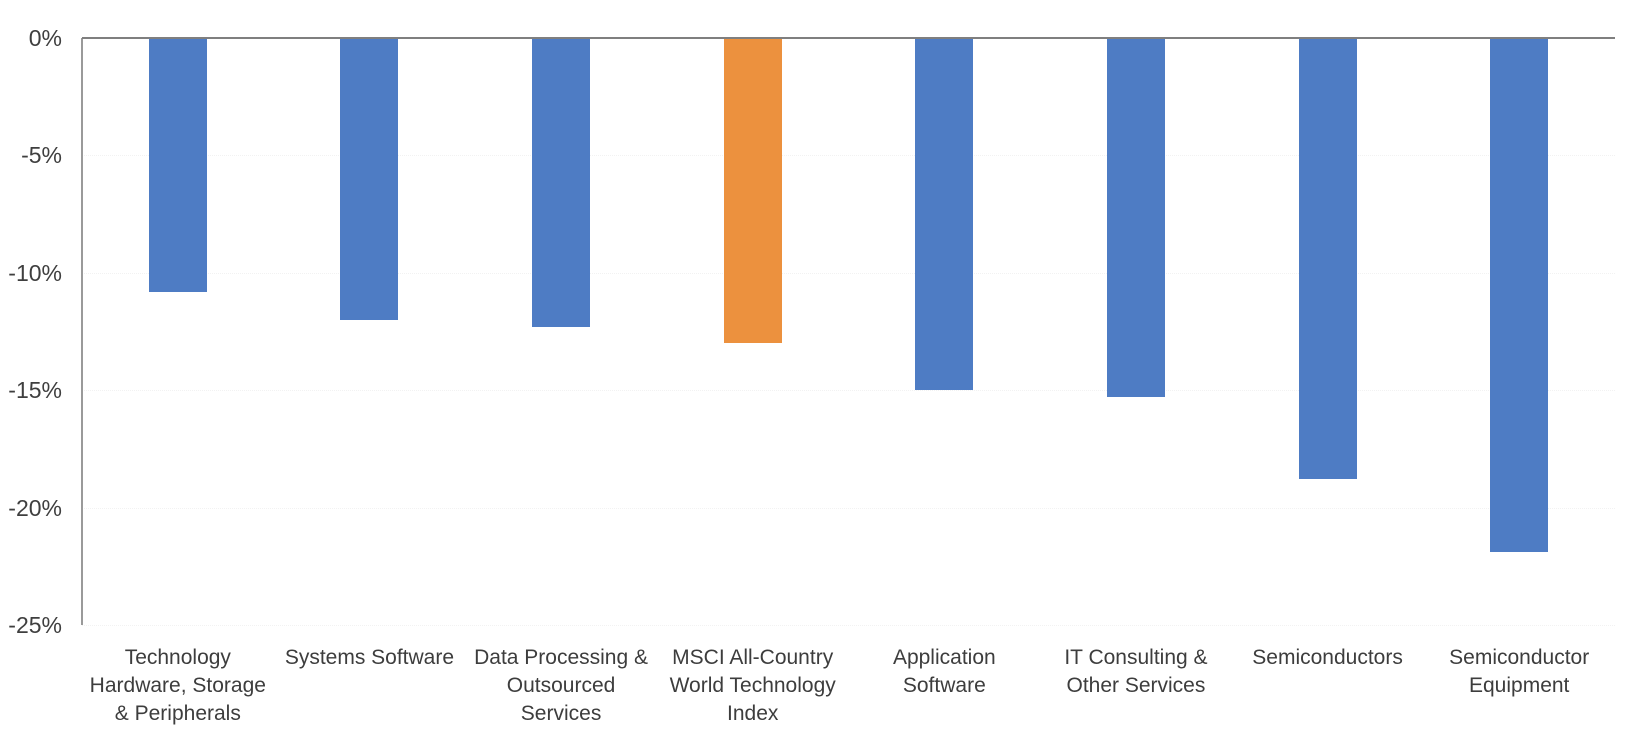 Image resolution: width=1630 pixels, height=742 pixels. Describe the element at coordinates (82, 331) in the screenshot. I see `y-axis-line` at that location.